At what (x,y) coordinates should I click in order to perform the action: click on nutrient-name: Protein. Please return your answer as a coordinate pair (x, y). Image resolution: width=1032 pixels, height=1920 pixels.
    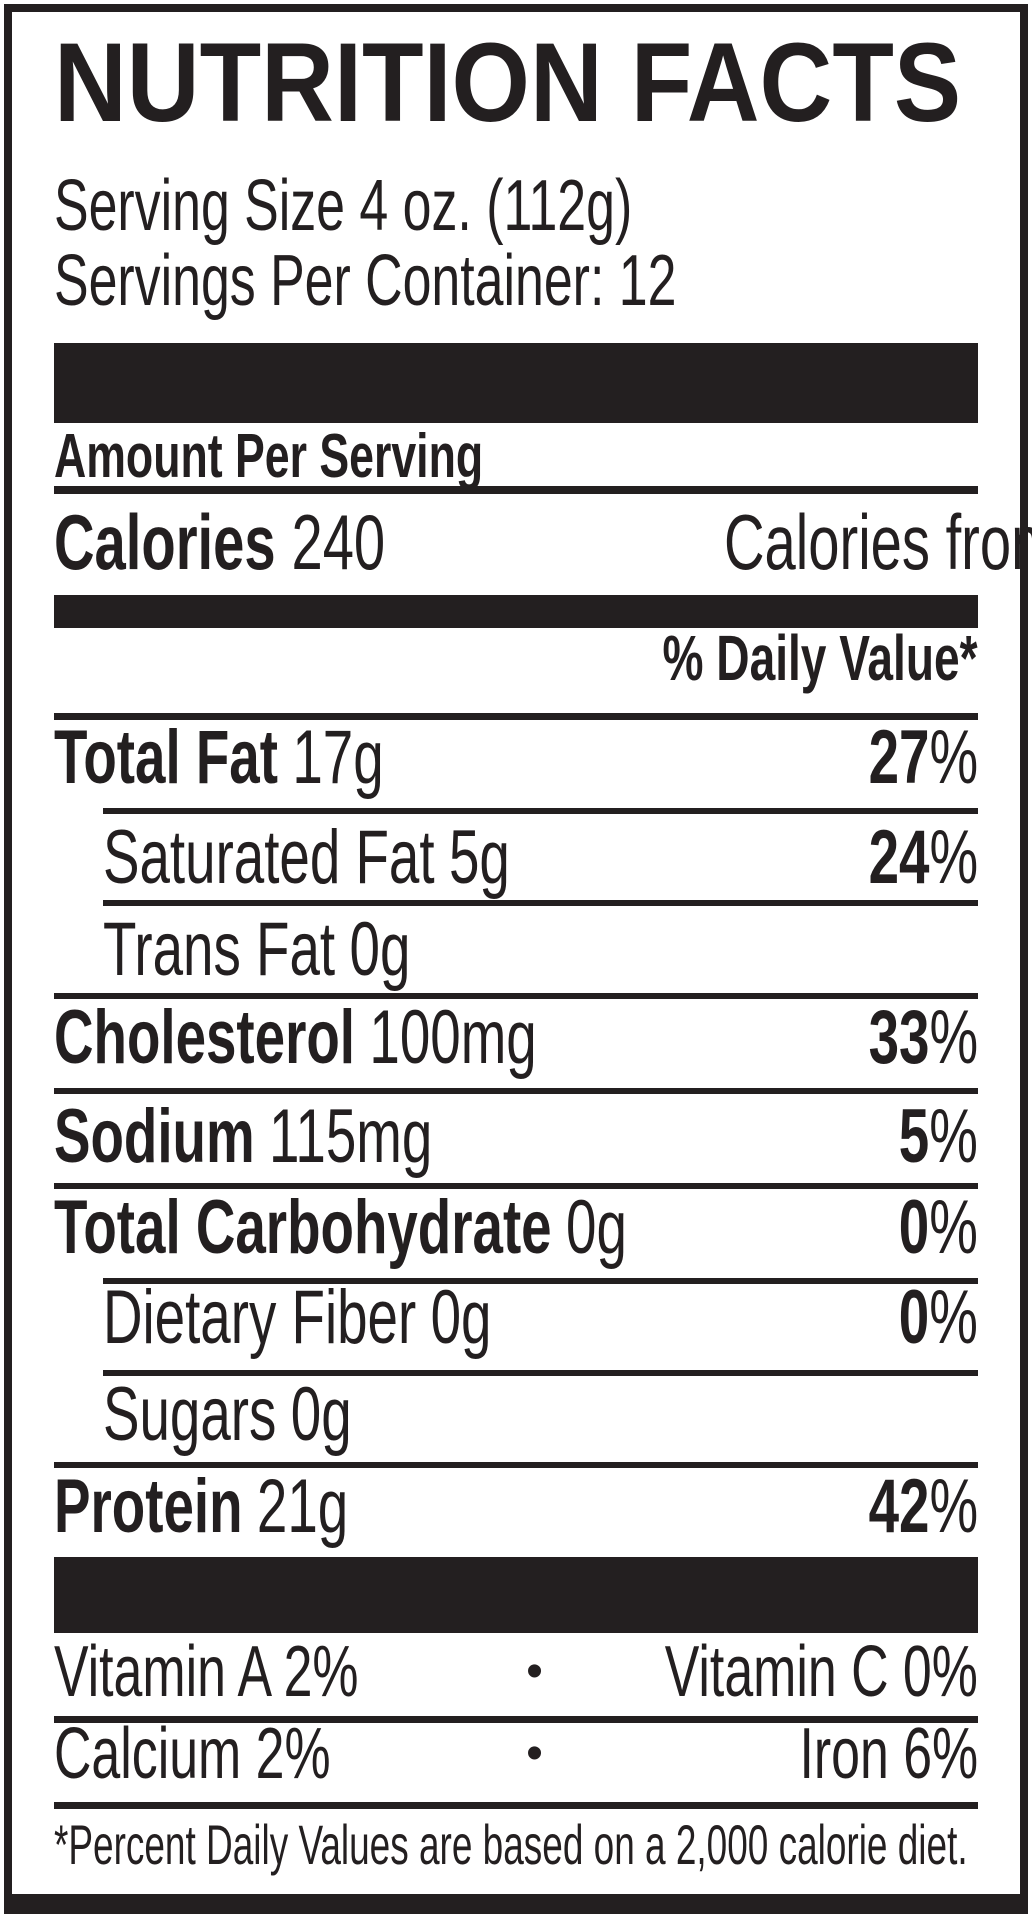
    Looking at the image, I should click on (148, 1506).